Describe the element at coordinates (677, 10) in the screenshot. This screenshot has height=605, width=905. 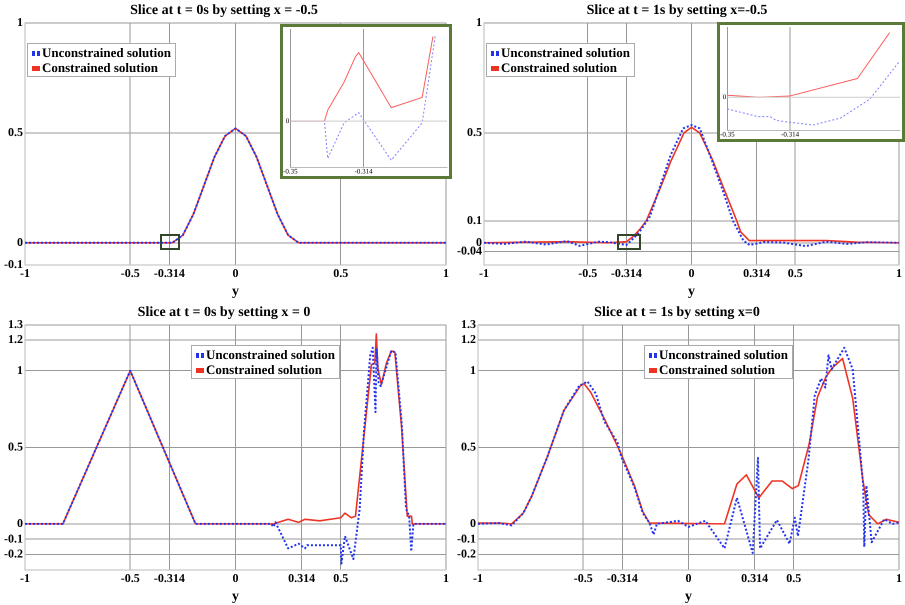
I see `chart-title: Slice at t = 1s by setting x=-0.5` at that location.